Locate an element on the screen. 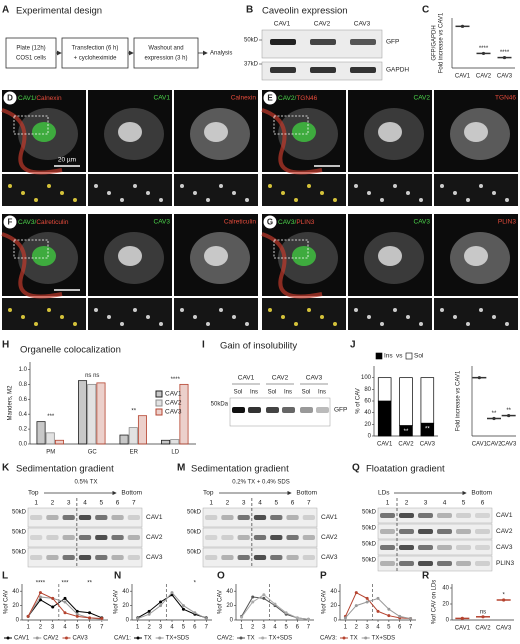  y-tick-label: 0 is located at coordinates (18, 621).